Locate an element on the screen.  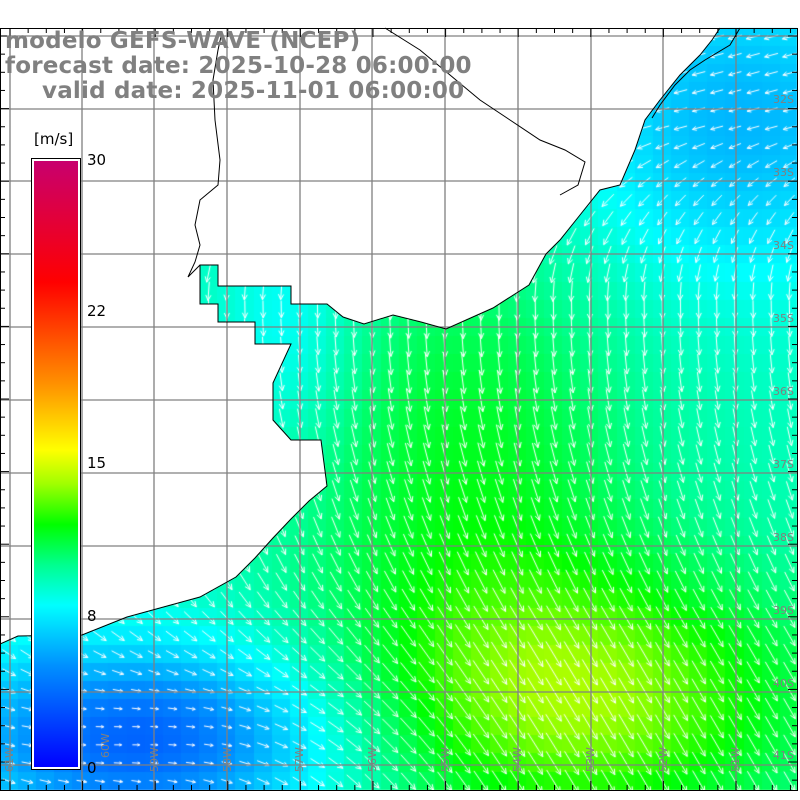
lon-label-56w: 56W is located at coordinates (372, 759).